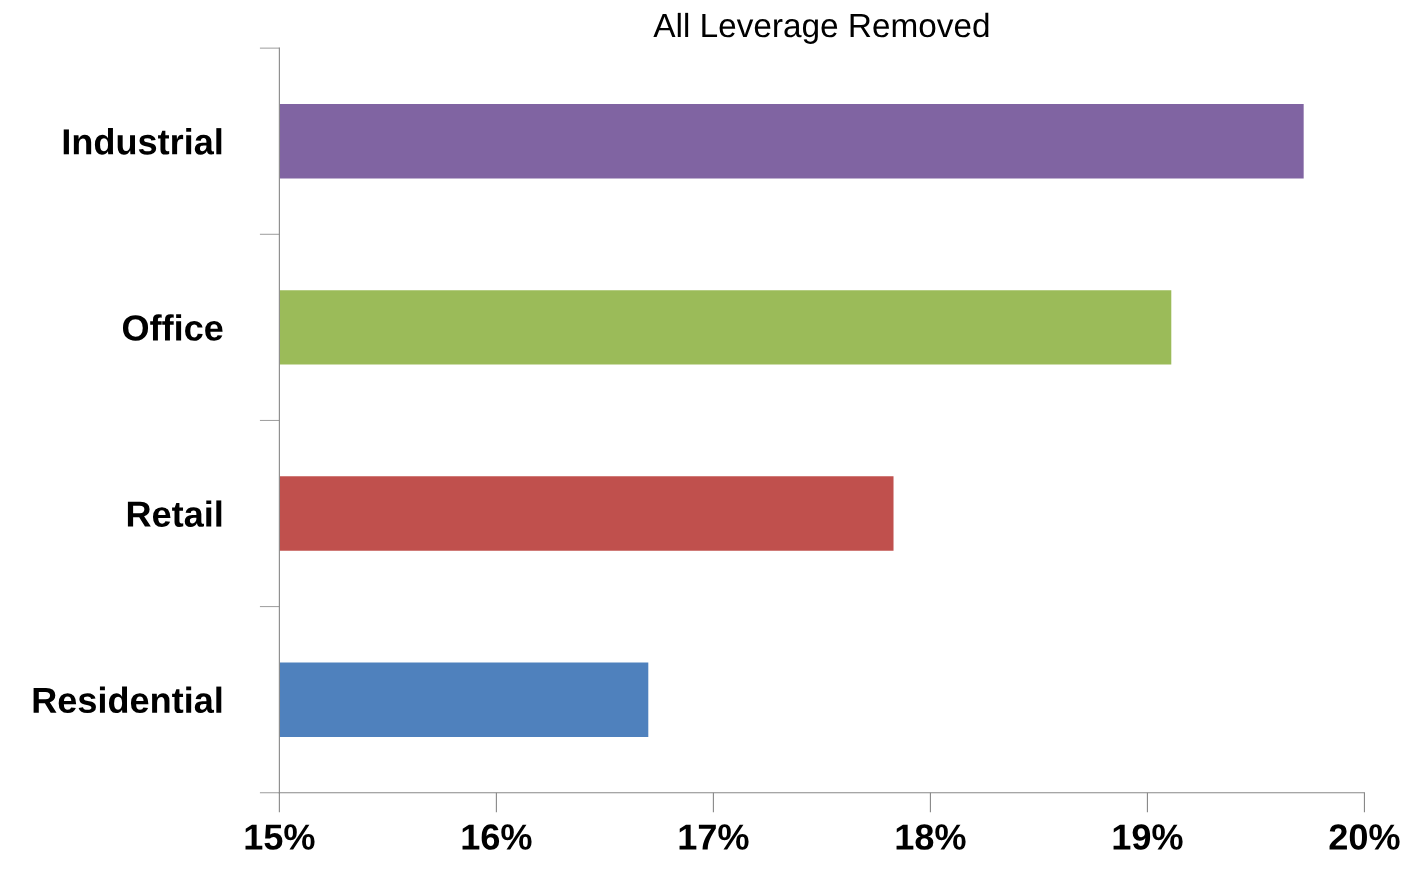 The image size is (1411, 875). Describe the element at coordinates (174, 513) in the screenshot. I see `y-tick-label: Retail` at that location.